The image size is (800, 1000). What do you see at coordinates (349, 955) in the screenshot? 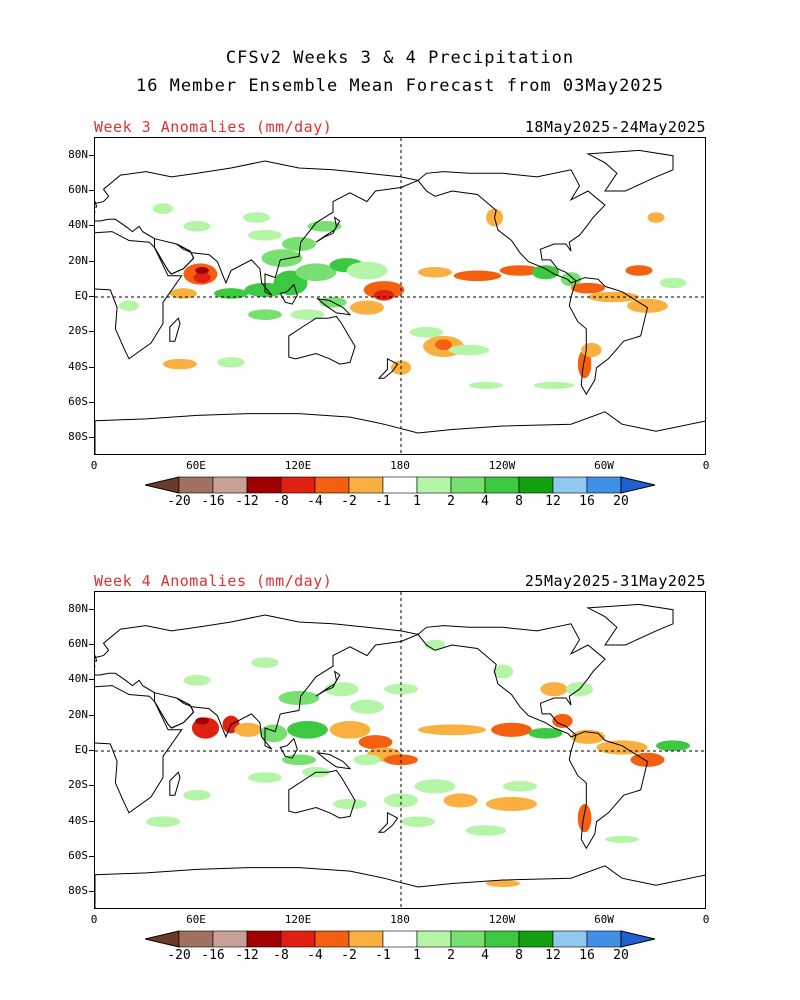
I see `colorbar-label: -2` at bounding box center [349, 955].